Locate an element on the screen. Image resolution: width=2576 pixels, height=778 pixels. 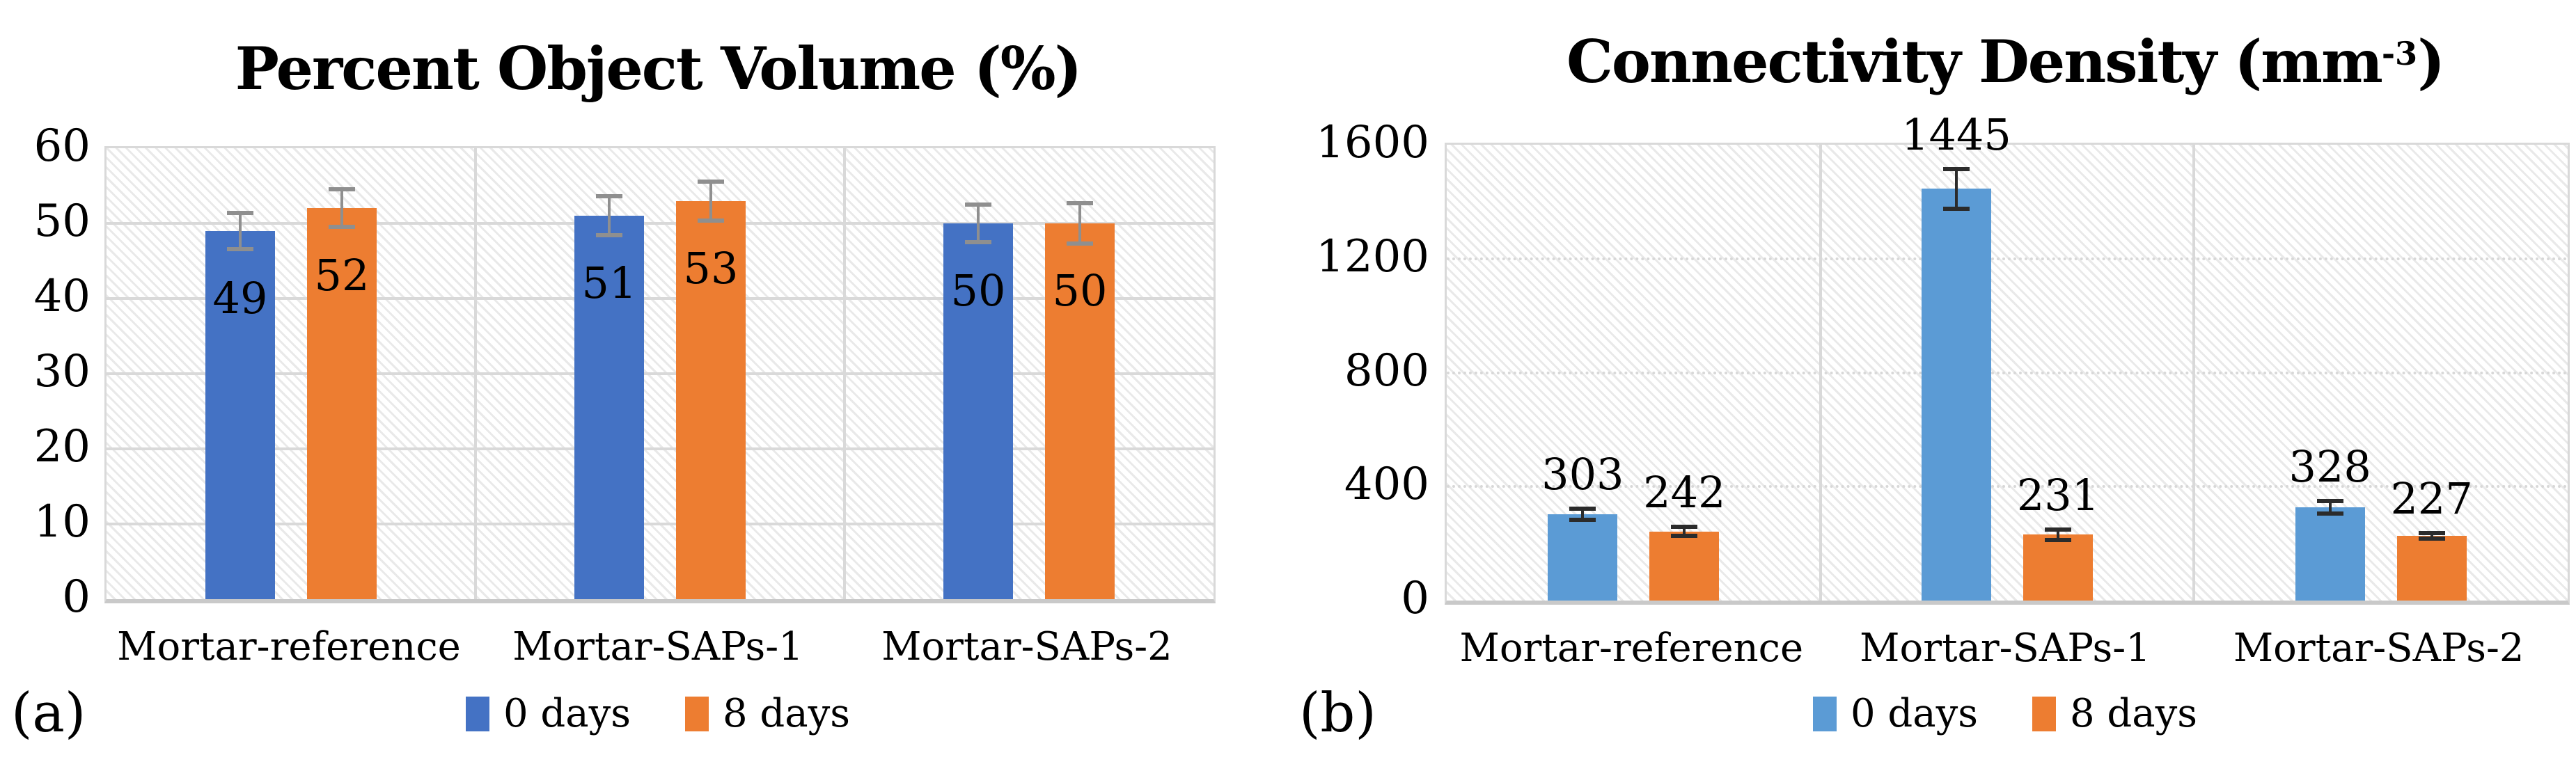
bar-value-label: 303 is located at coordinates (1582, 474).